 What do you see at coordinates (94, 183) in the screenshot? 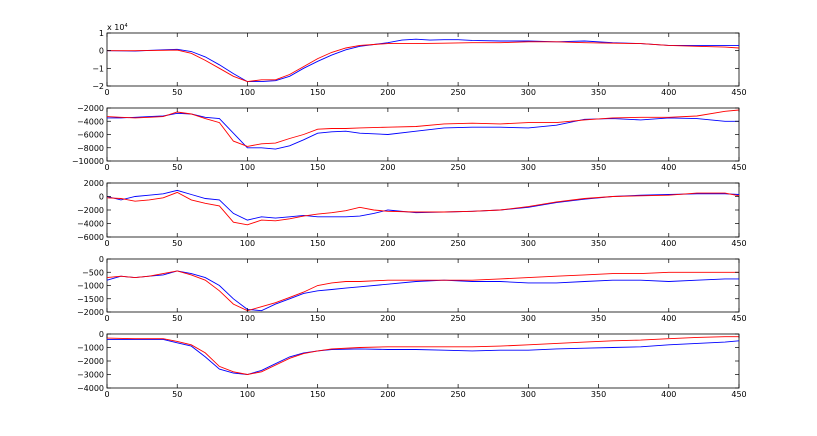
I see `y-tick-label: 2000` at bounding box center [94, 183].